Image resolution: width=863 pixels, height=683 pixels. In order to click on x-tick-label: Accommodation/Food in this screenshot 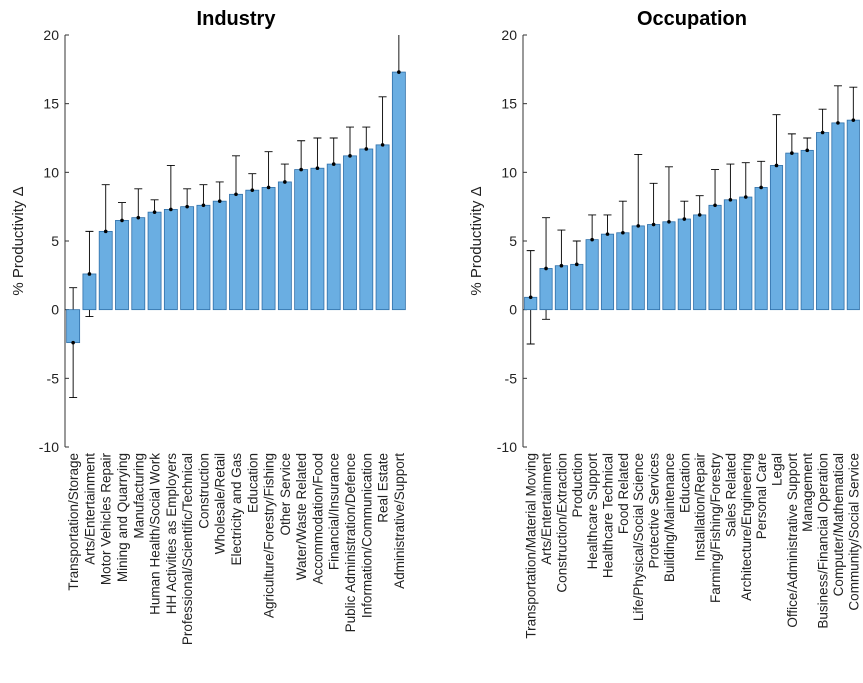, I will do `click(317, 518)`.